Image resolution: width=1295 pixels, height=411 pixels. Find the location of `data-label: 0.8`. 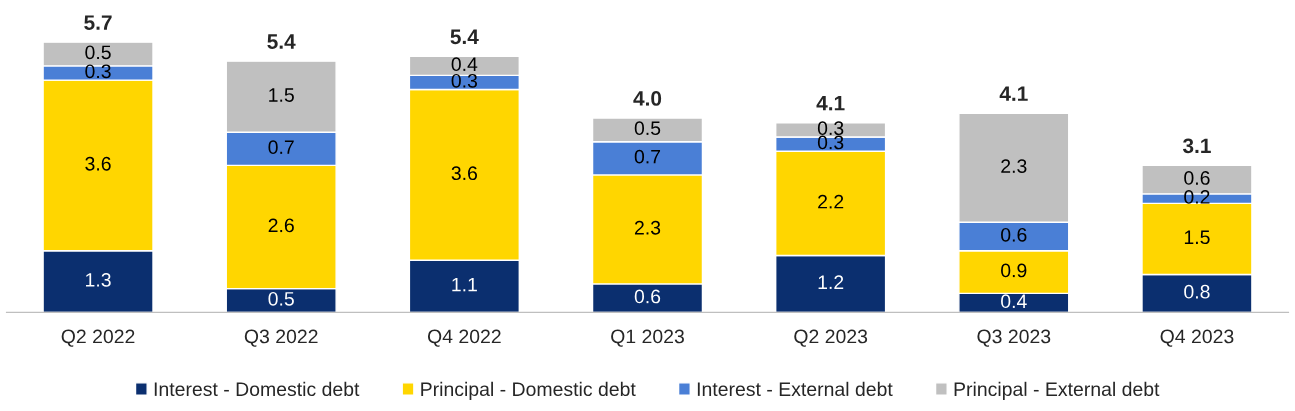

data-label: 0.8 is located at coordinates (1197, 291).